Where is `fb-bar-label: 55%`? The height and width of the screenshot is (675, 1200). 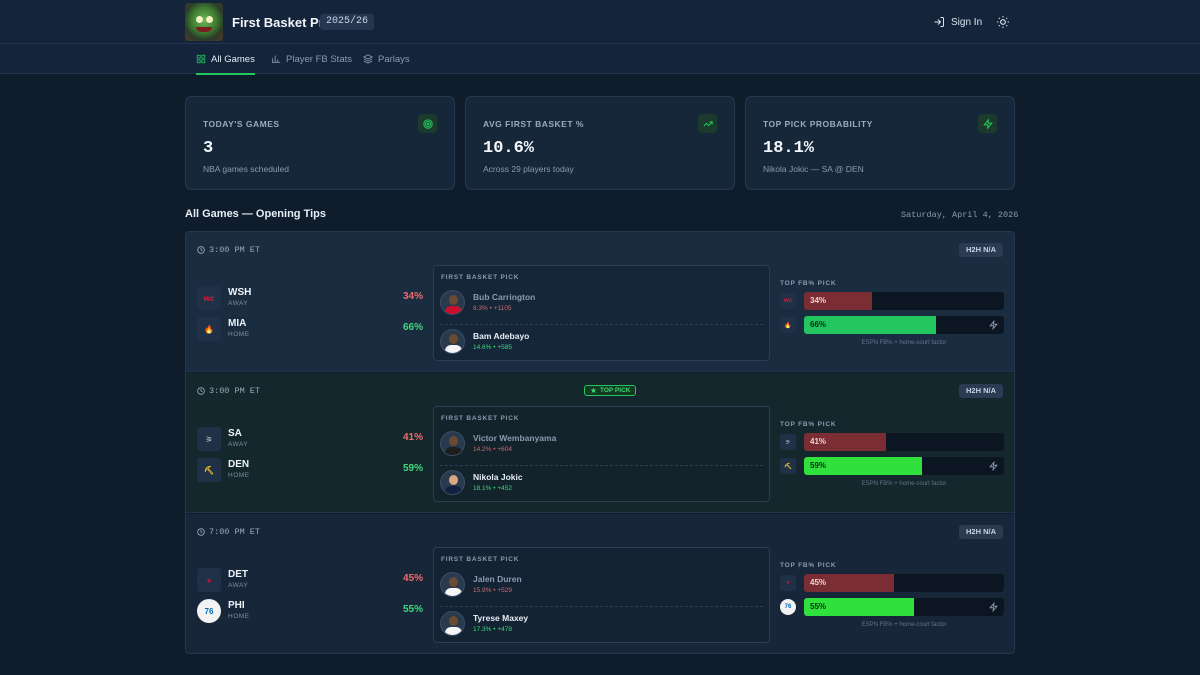 fb-bar-label: 55% is located at coordinates (818, 606).